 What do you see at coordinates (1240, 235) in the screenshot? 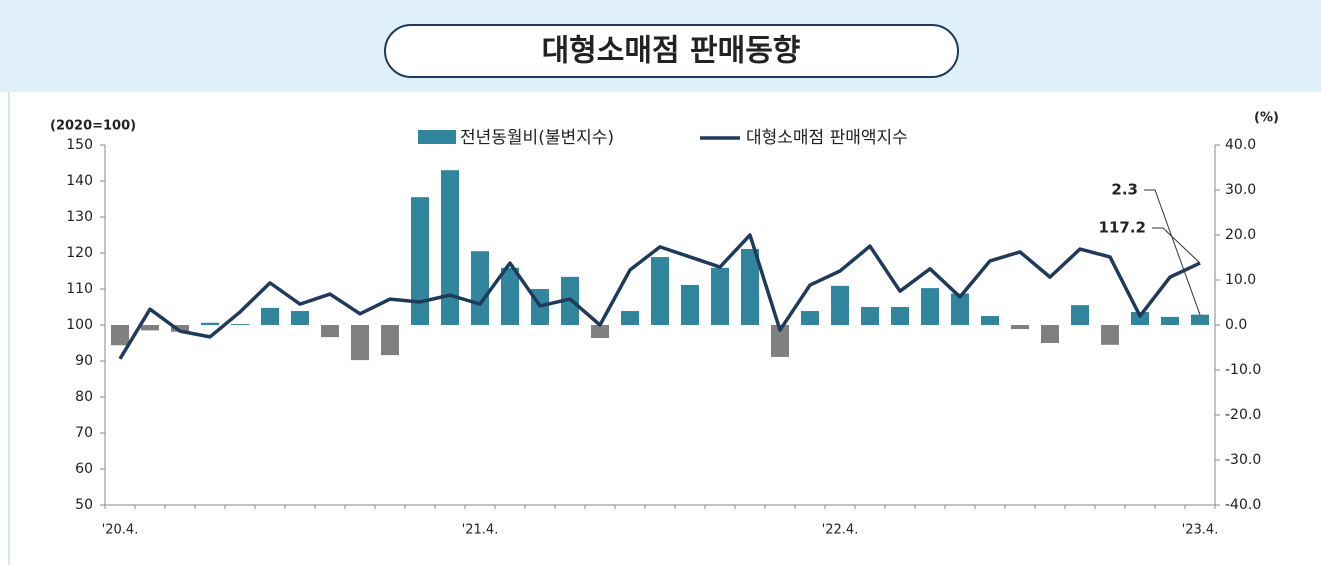
I see `y2-tick-label: 20.0` at bounding box center [1240, 235].